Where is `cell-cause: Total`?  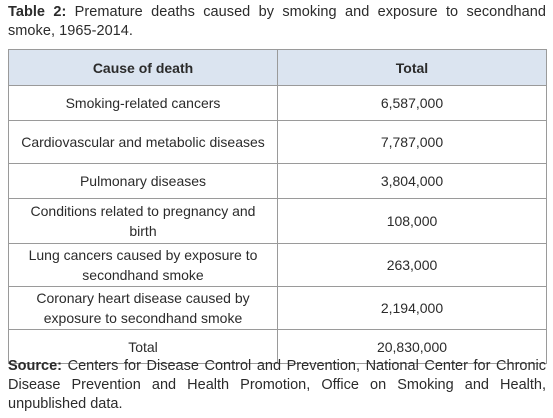
cell-cause: Total is located at coordinates (143, 346).